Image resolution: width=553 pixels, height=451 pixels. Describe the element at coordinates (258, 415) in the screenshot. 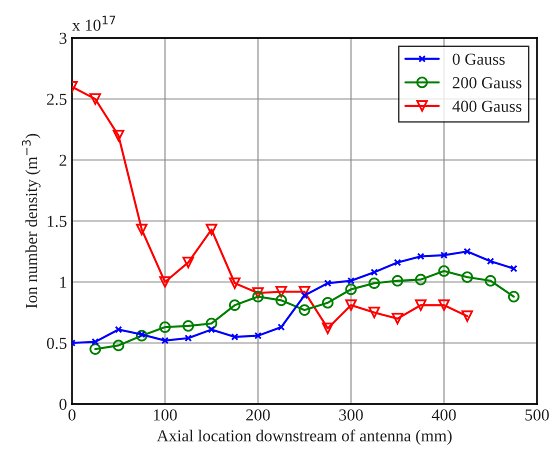

I see `x-tick-label: 200` at that location.